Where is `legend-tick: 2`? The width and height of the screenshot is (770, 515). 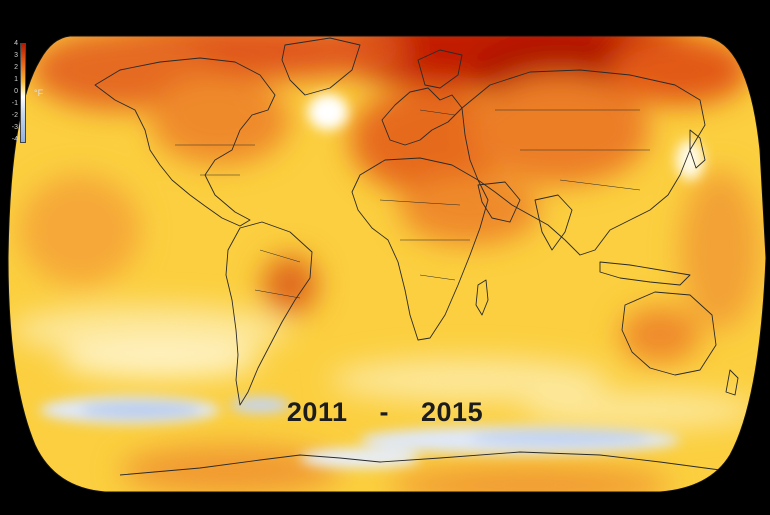
legend-tick: 2 is located at coordinates (16, 67).